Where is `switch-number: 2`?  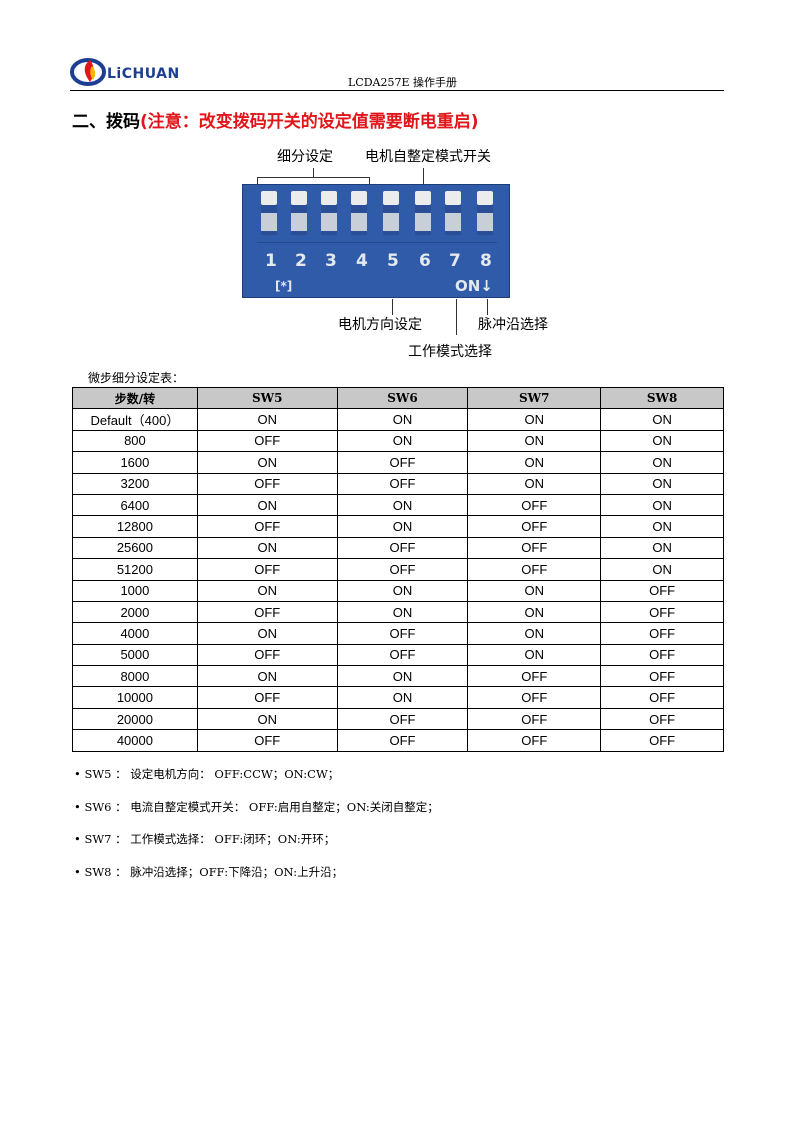 switch-number: 2 is located at coordinates (301, 261).